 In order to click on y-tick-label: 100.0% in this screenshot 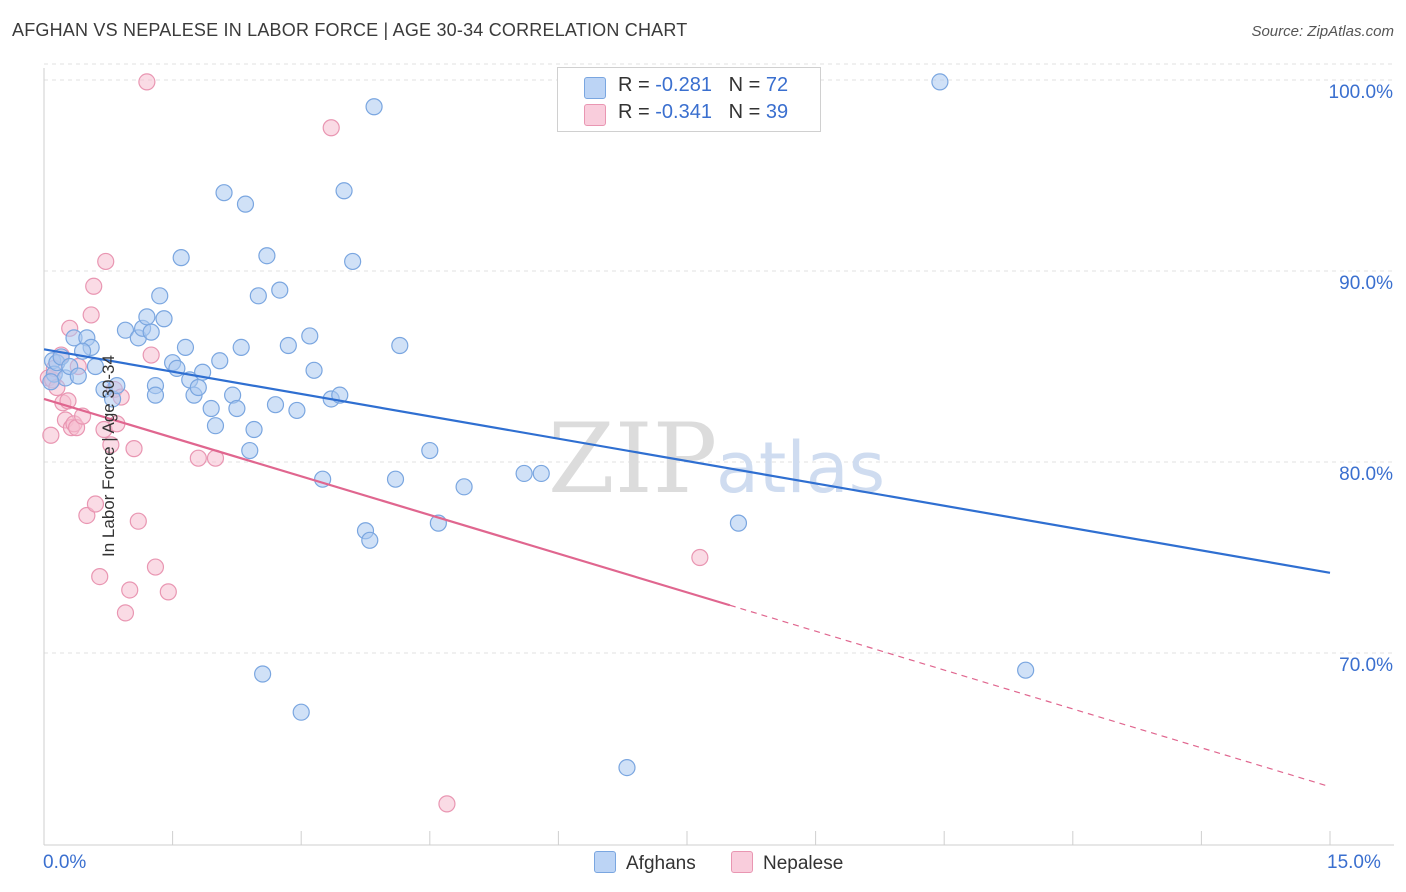, I will do `click(1361, 92)`.